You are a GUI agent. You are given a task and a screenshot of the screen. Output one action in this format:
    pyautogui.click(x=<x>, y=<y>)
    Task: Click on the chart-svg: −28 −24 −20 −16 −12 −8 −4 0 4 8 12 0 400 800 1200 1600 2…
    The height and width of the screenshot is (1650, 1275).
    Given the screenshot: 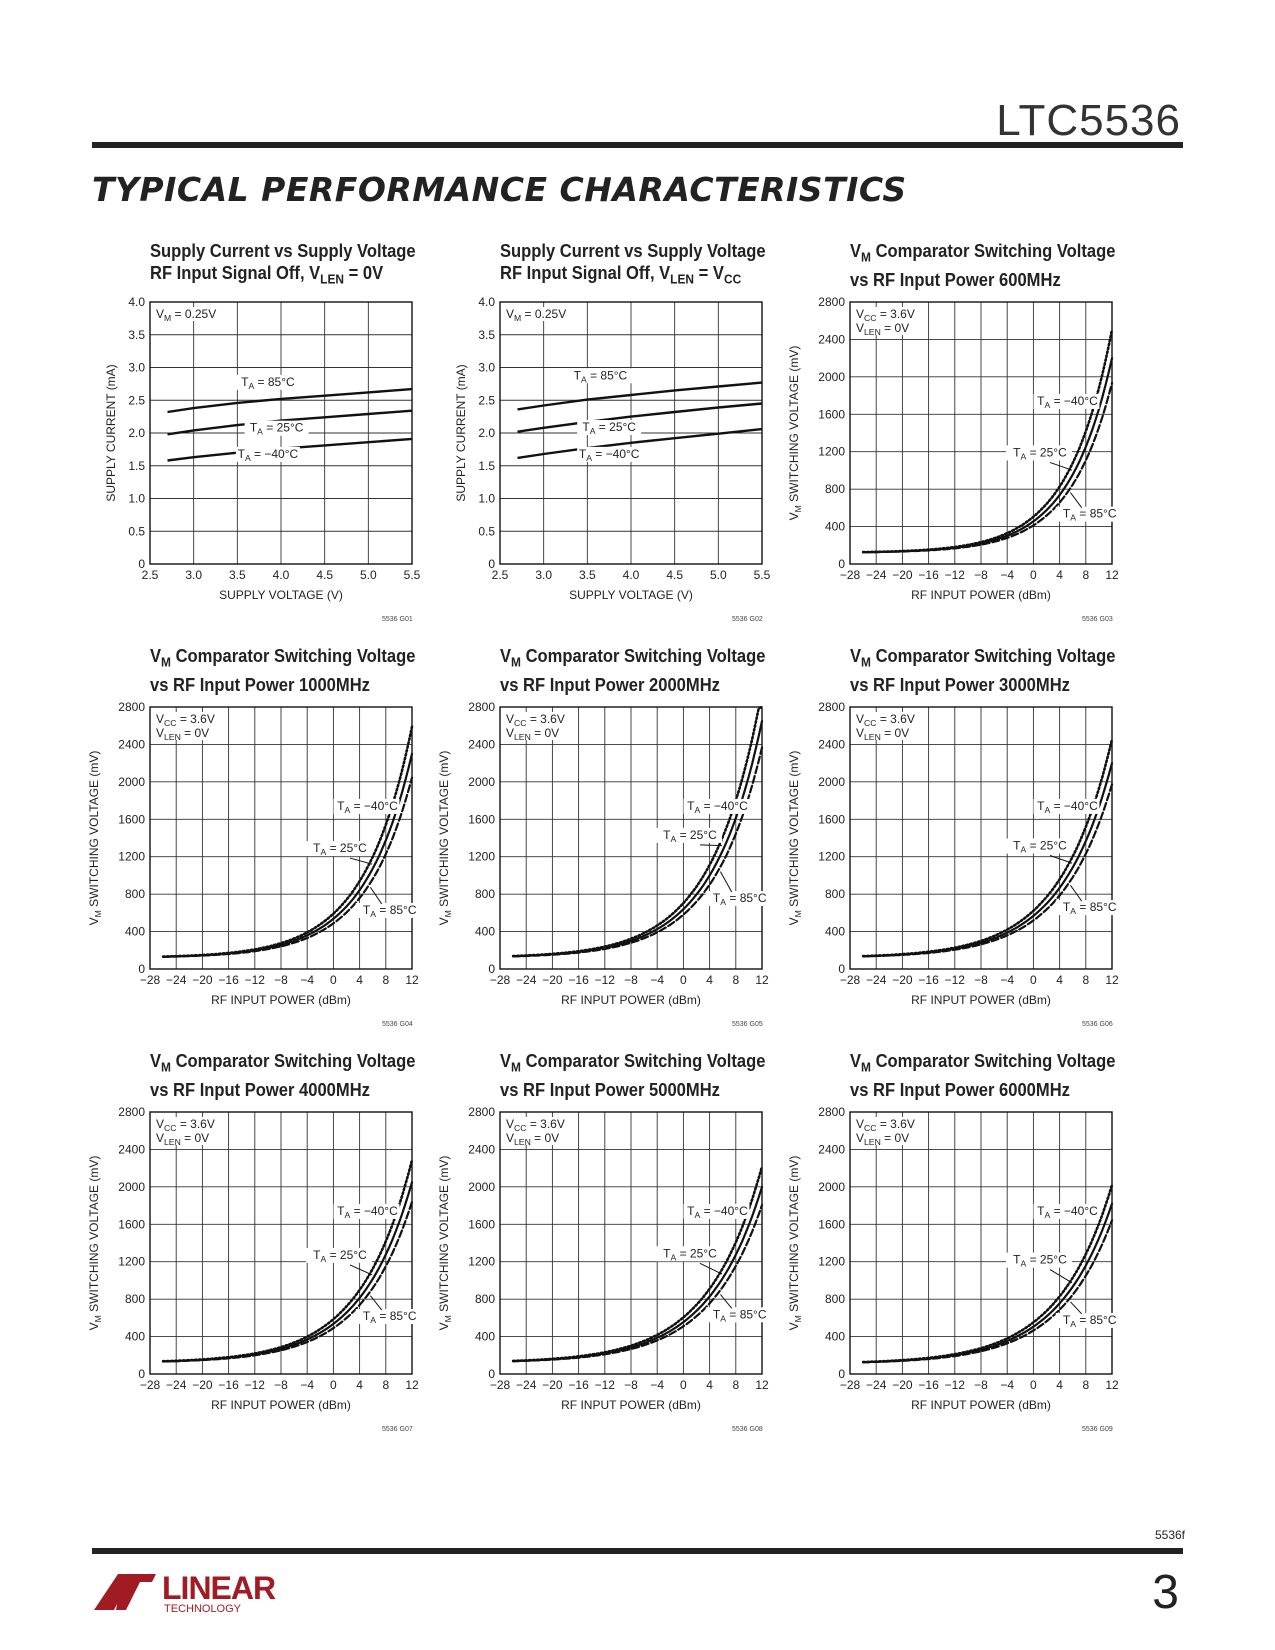 What is the action you would take?
    pyautogui.click(x=604, y=853)
    